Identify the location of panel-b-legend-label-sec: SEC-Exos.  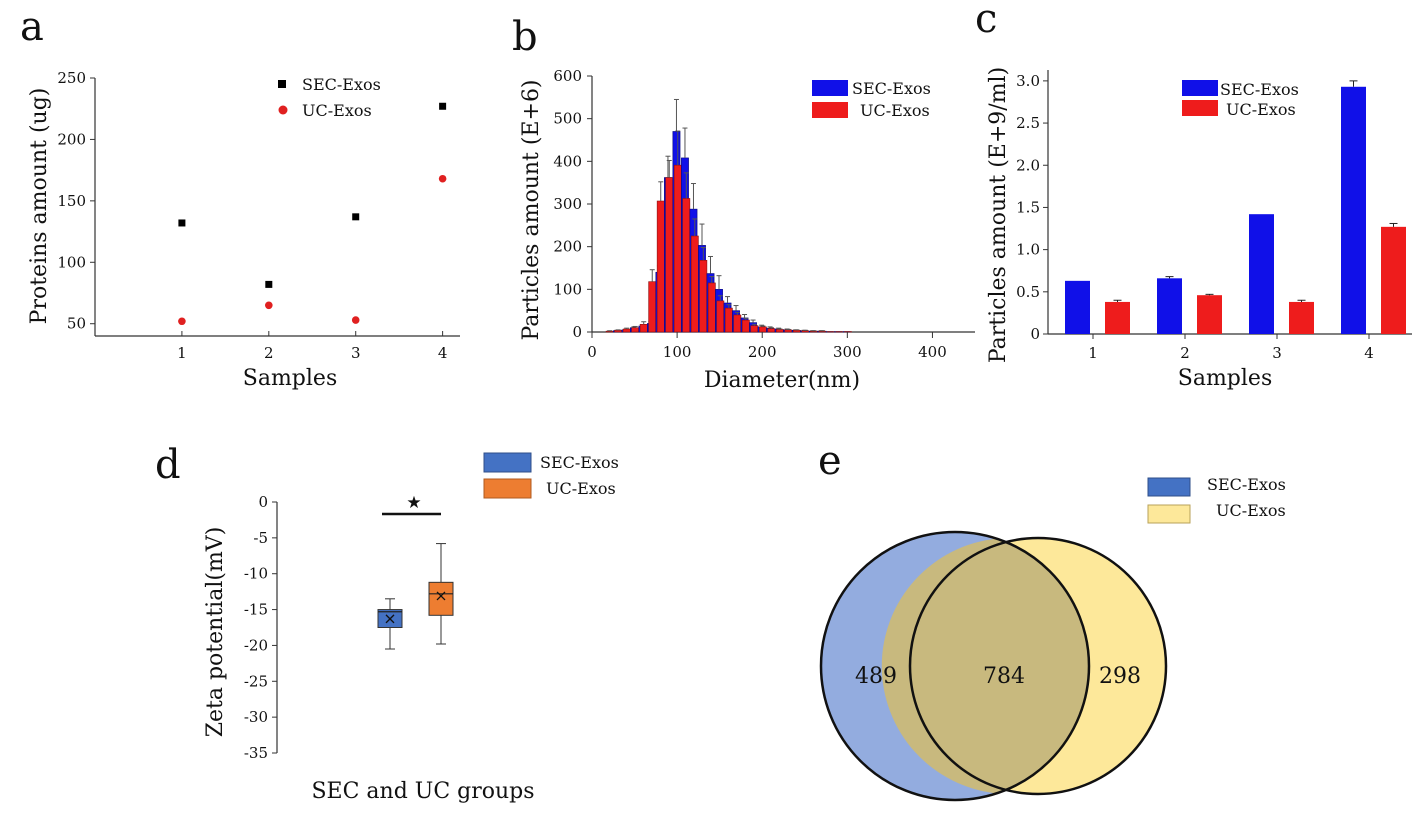
(891, 88).